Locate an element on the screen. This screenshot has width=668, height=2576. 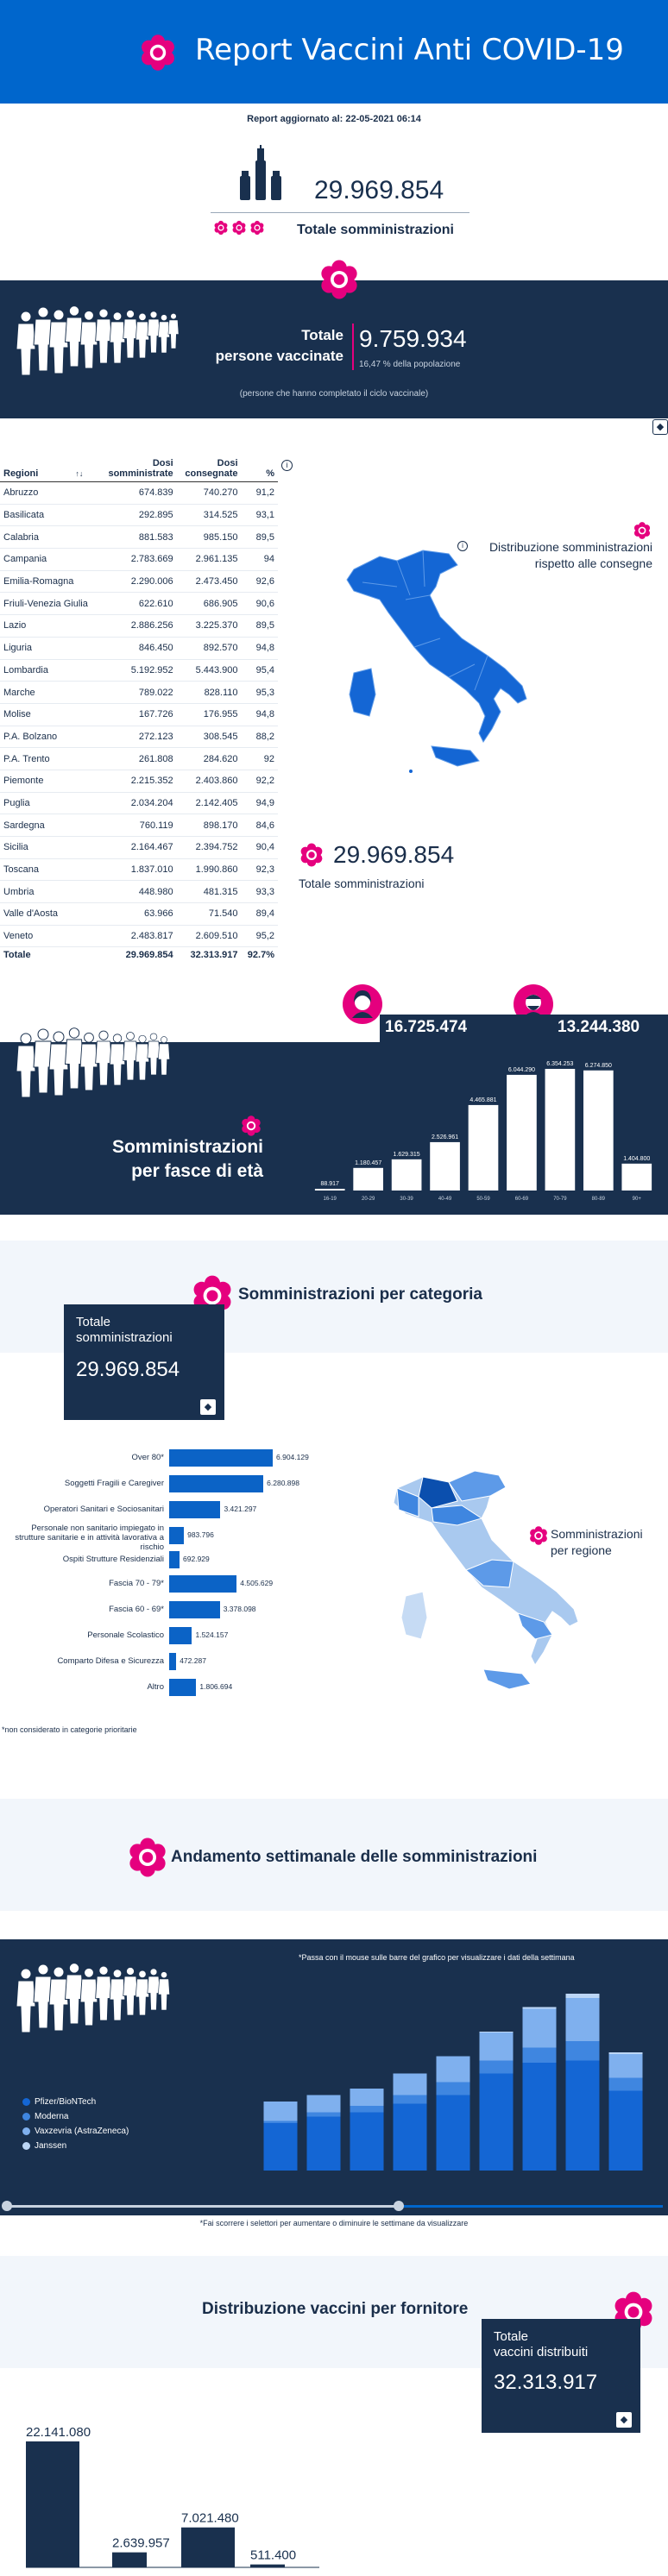
weekly-stacked-chart is located at coordinates (453, 2086).